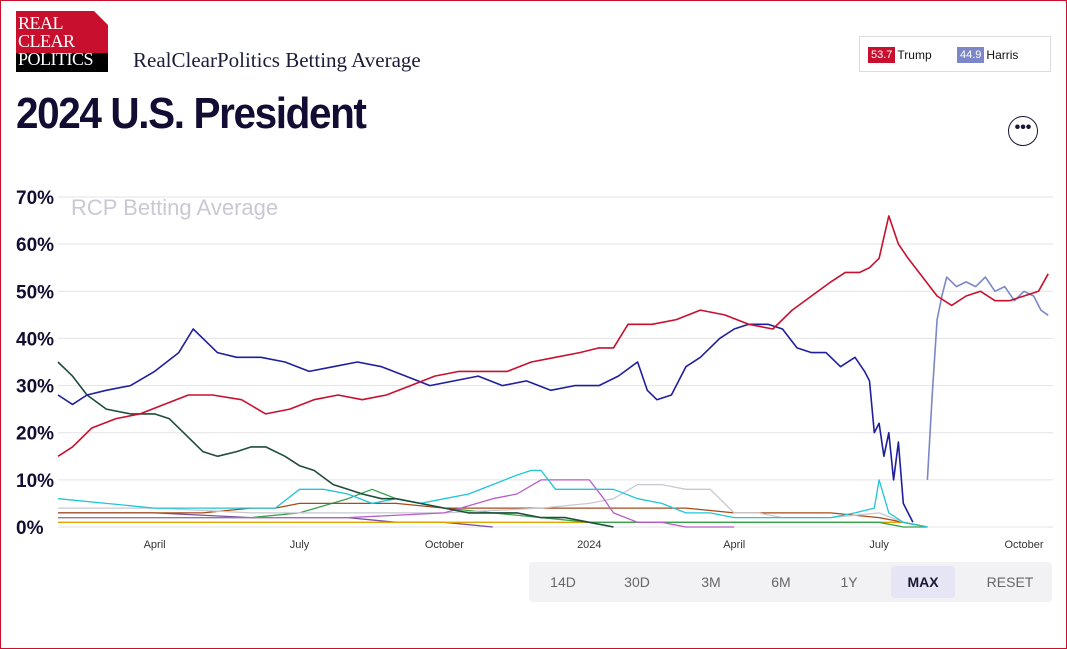 This screenshot has height=649, width=1067. Describe the element at coordinates (35, 481) in the screenshot. I see `y-tick-label: 10%` at that location.